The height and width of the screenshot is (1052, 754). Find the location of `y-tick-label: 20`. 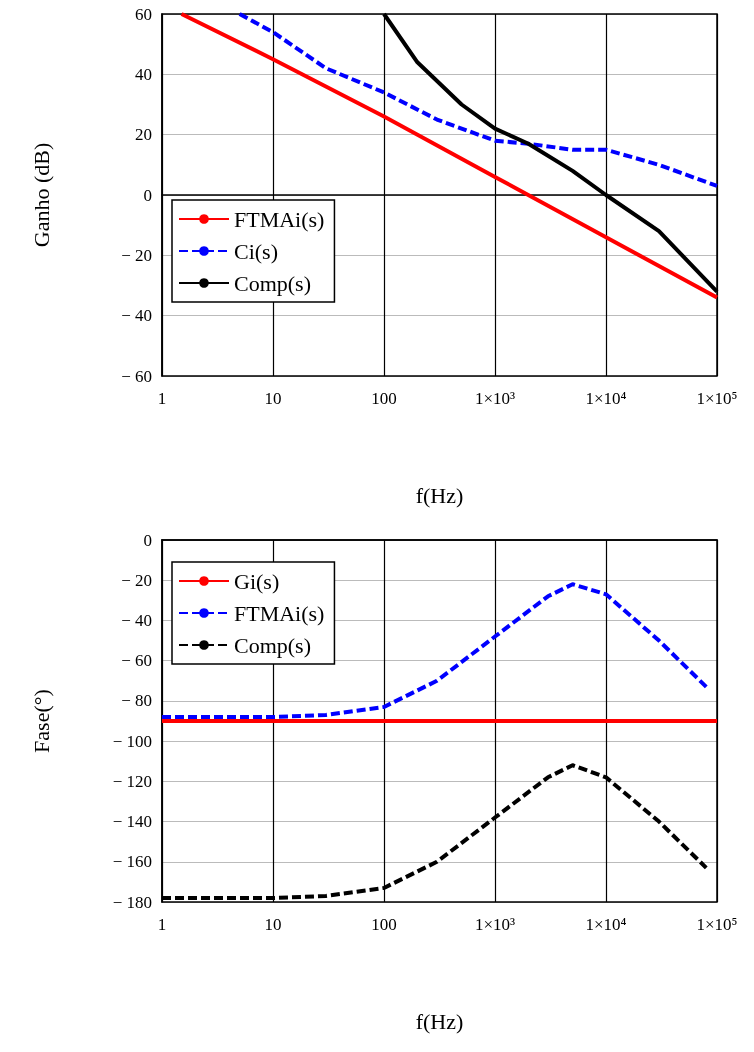

y-tick-label: 20 is located at coordinates (143, 135).